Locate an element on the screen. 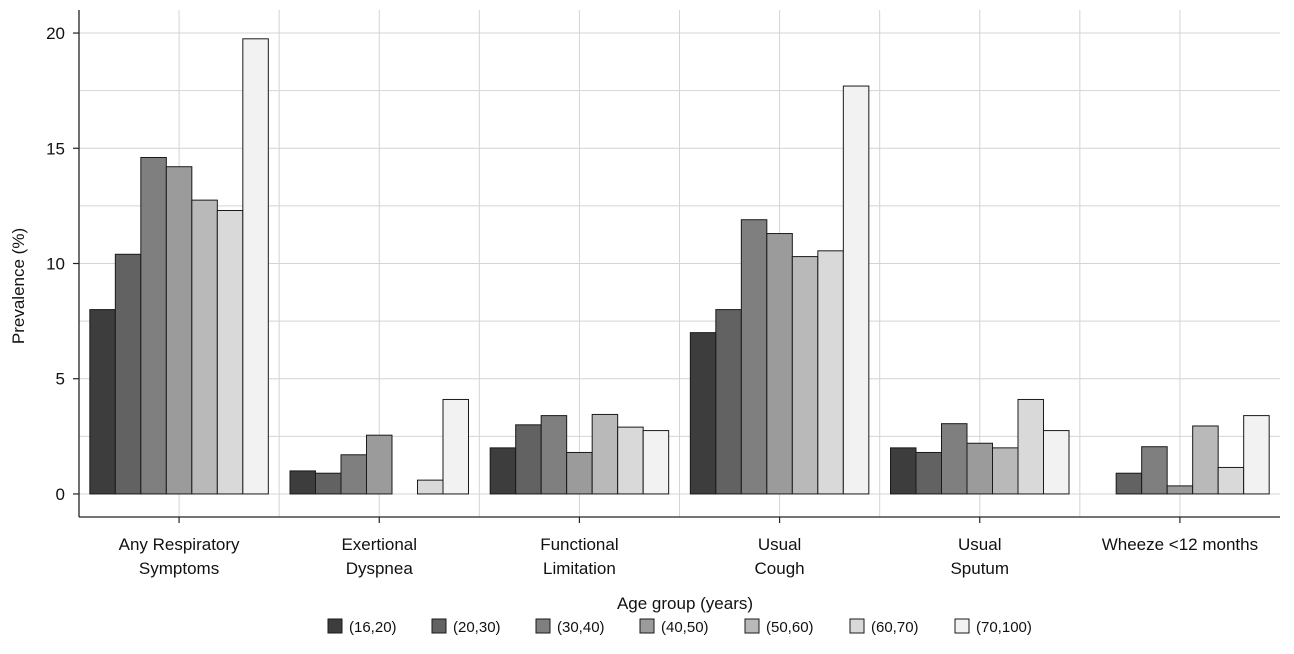 The height and width of the screenshot is (654, 1294). x-category-label: Wheeze <12 months is located at coordinates (1180, 544).